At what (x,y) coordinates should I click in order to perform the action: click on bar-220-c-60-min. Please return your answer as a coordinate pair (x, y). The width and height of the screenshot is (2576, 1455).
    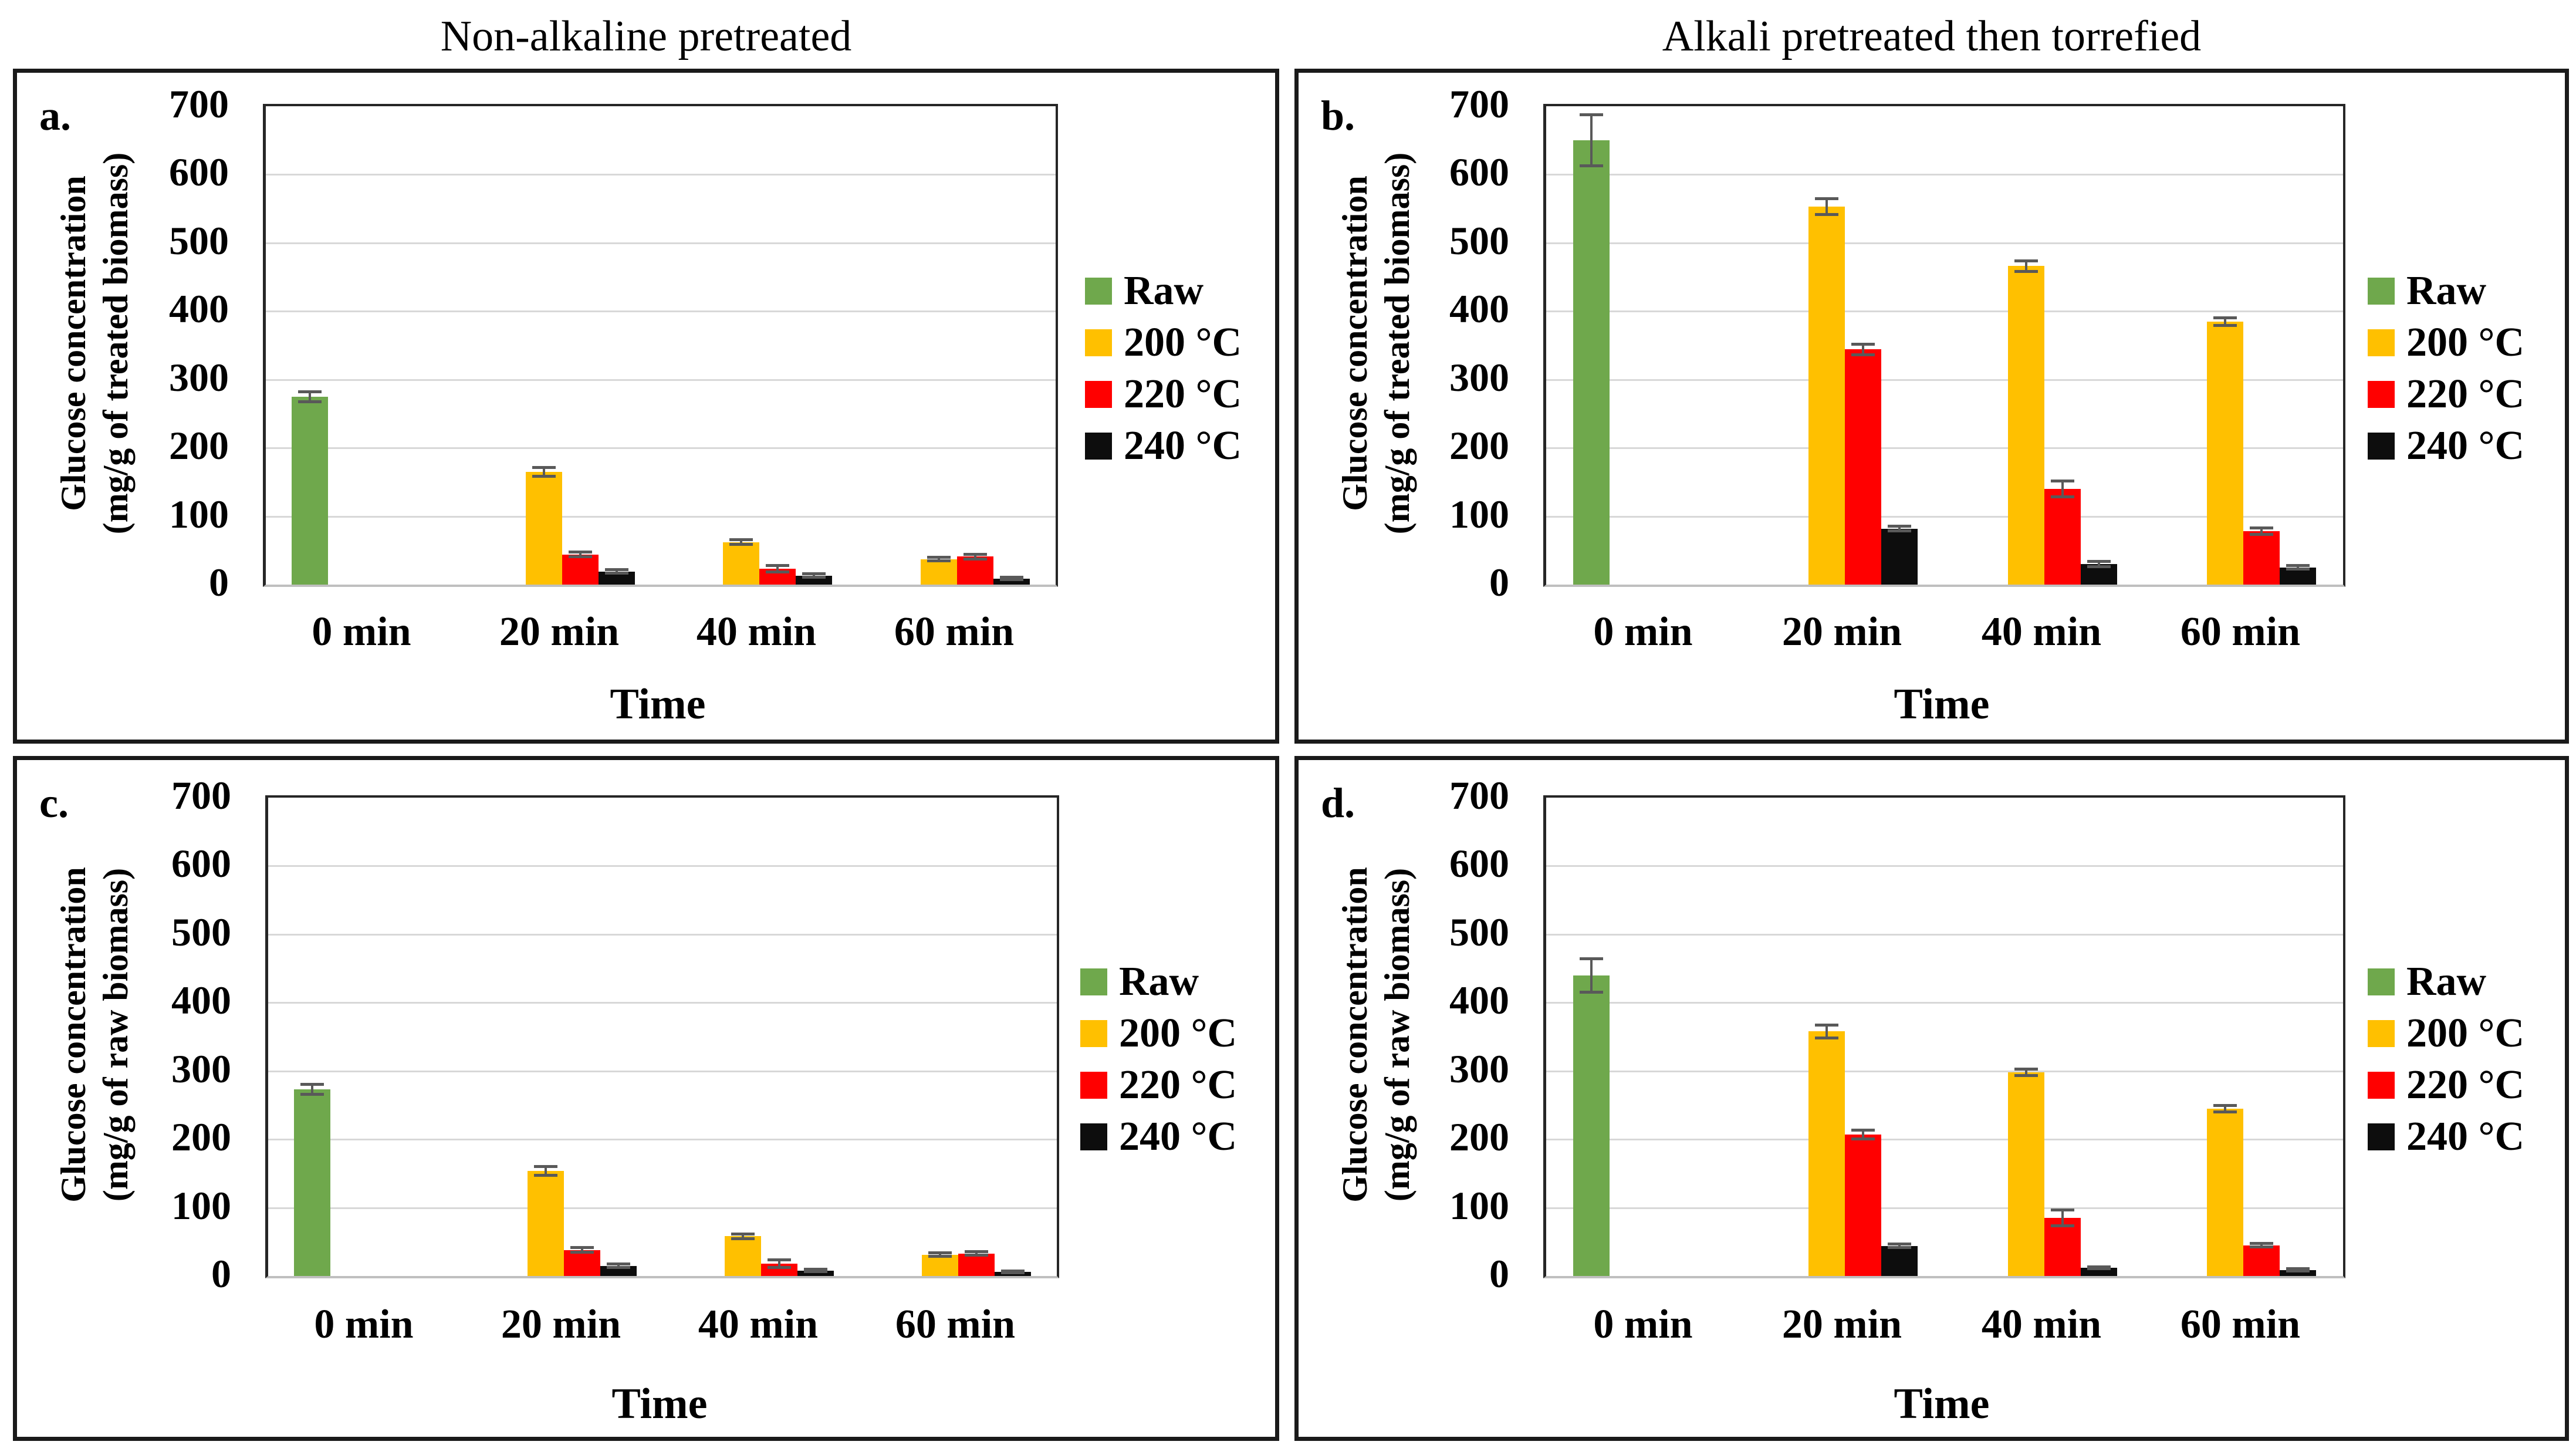
    Looking at the image, I should click on (2261, 1260).